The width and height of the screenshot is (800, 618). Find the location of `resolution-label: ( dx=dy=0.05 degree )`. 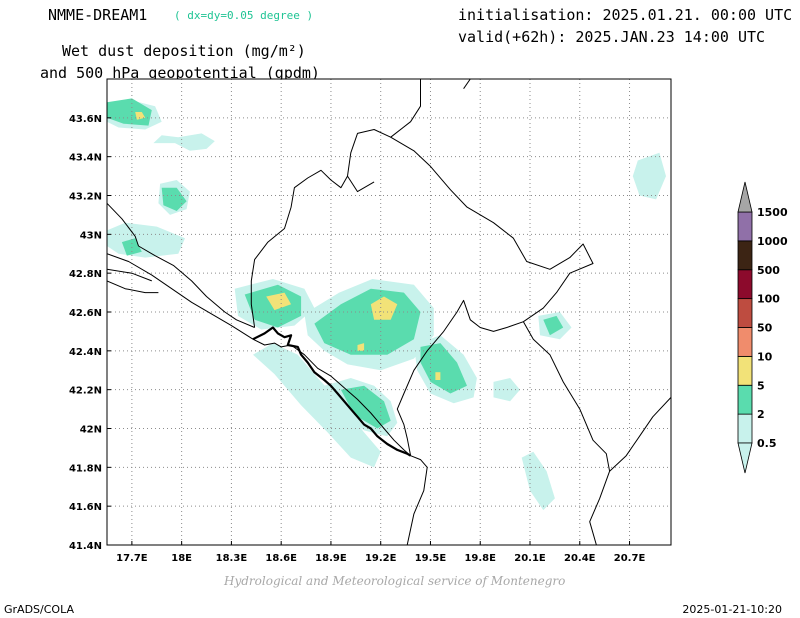

resolution-label: ( dx=dy=0.05 degree ) is located at coordinates (244, 15).